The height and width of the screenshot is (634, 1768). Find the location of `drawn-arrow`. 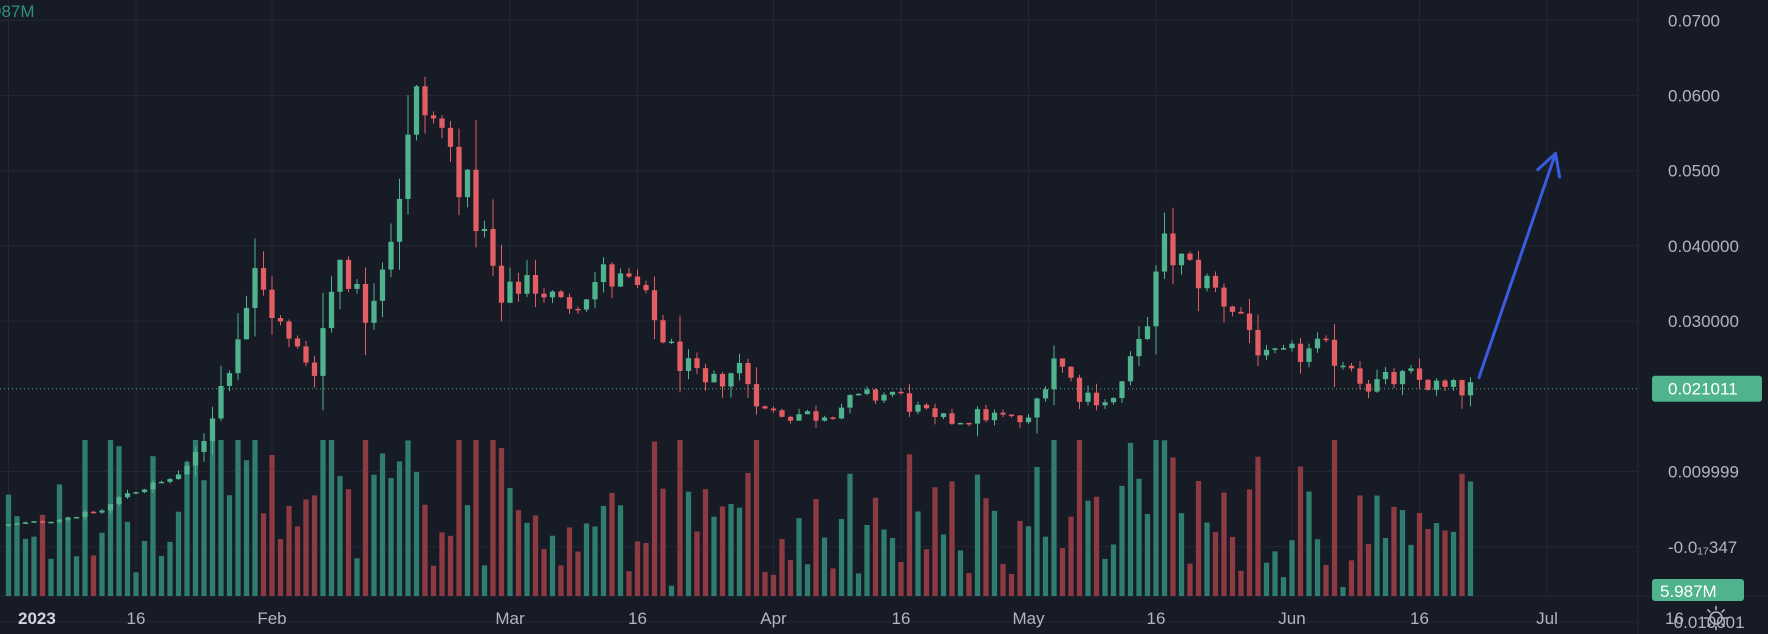

drawn-arrow is located at coordinates (1519, 265).